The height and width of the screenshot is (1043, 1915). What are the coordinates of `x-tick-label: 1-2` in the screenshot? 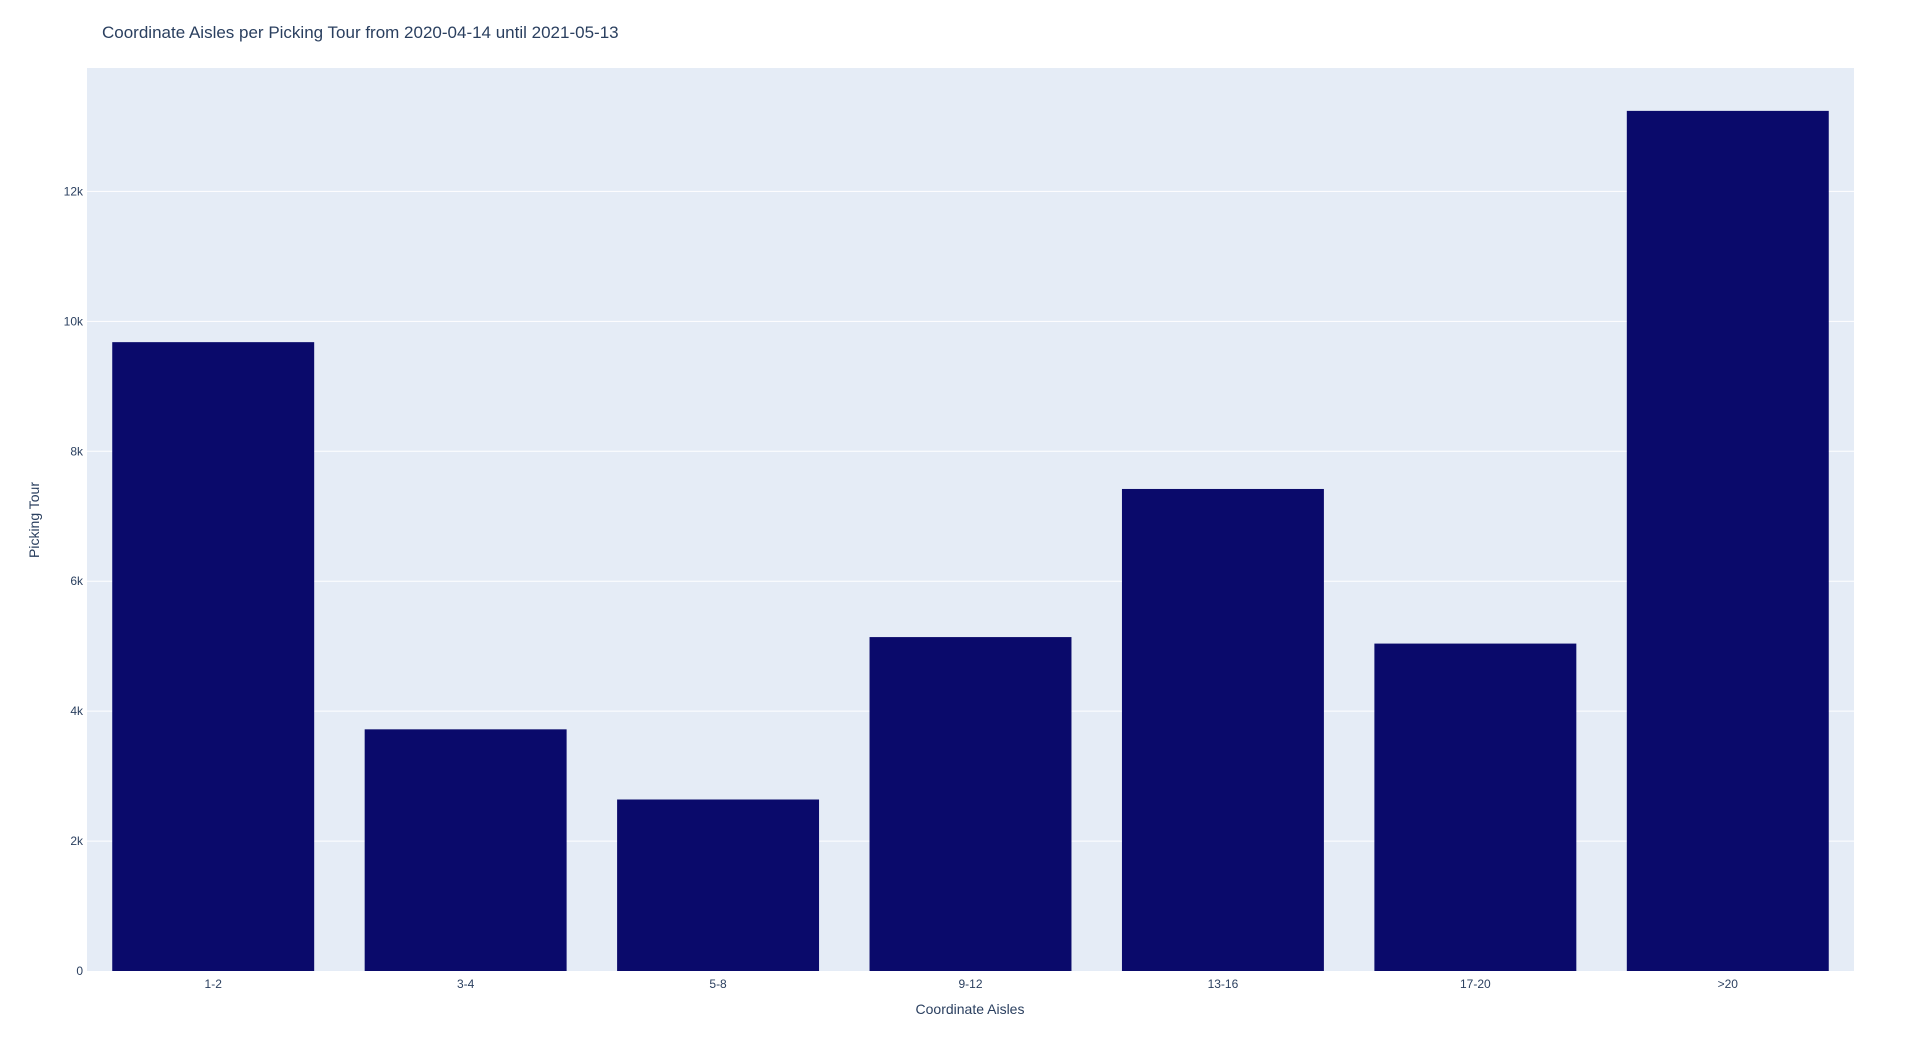 It's located at (214, 984).